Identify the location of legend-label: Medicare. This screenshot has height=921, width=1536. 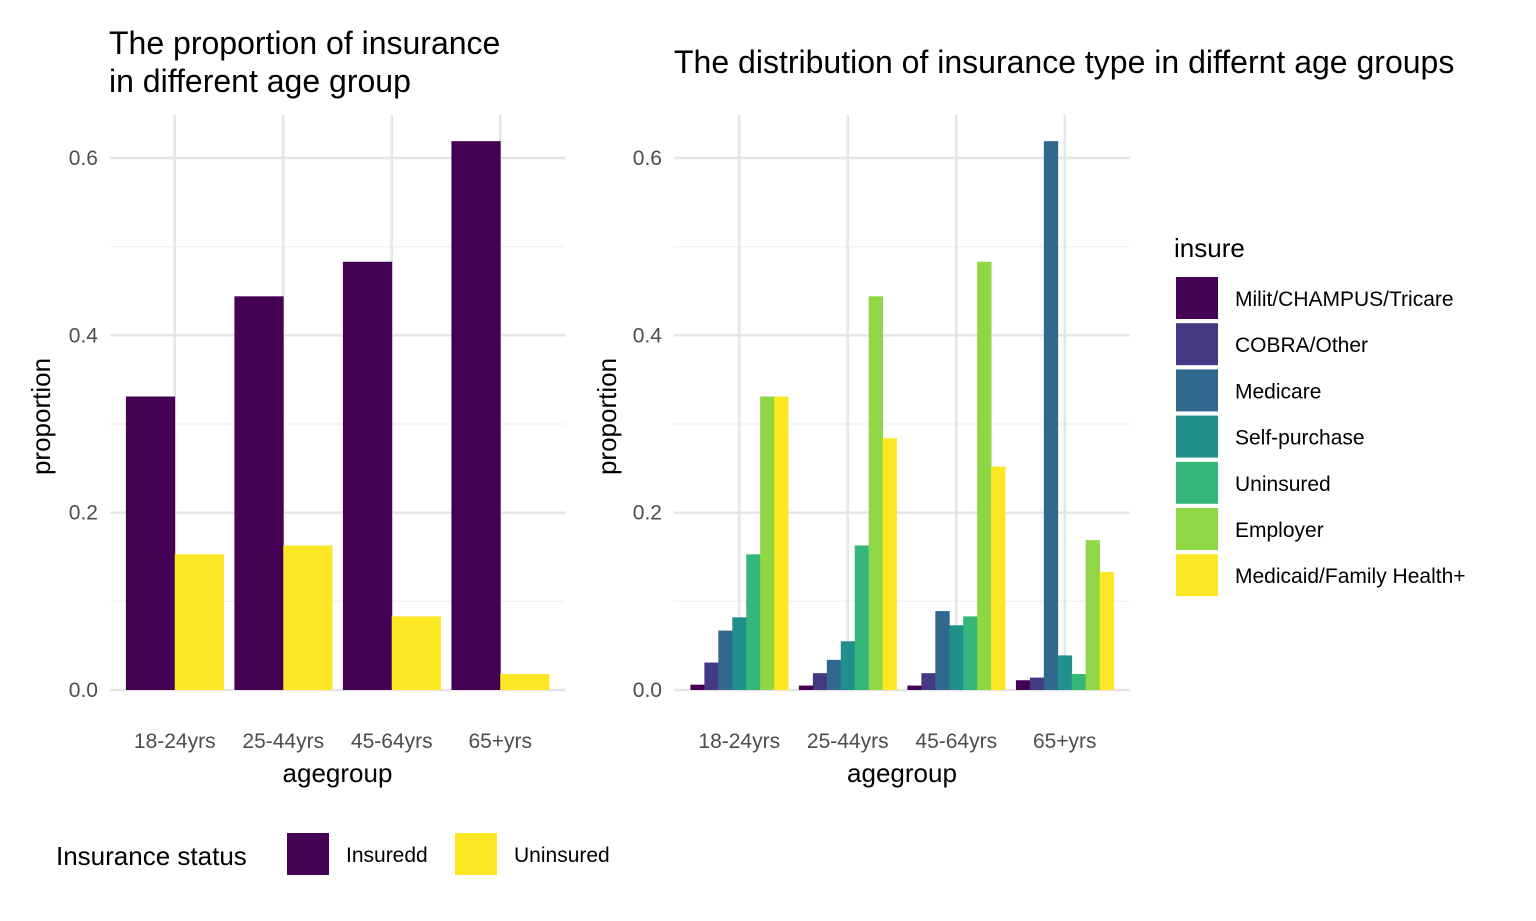
(1278, 391).